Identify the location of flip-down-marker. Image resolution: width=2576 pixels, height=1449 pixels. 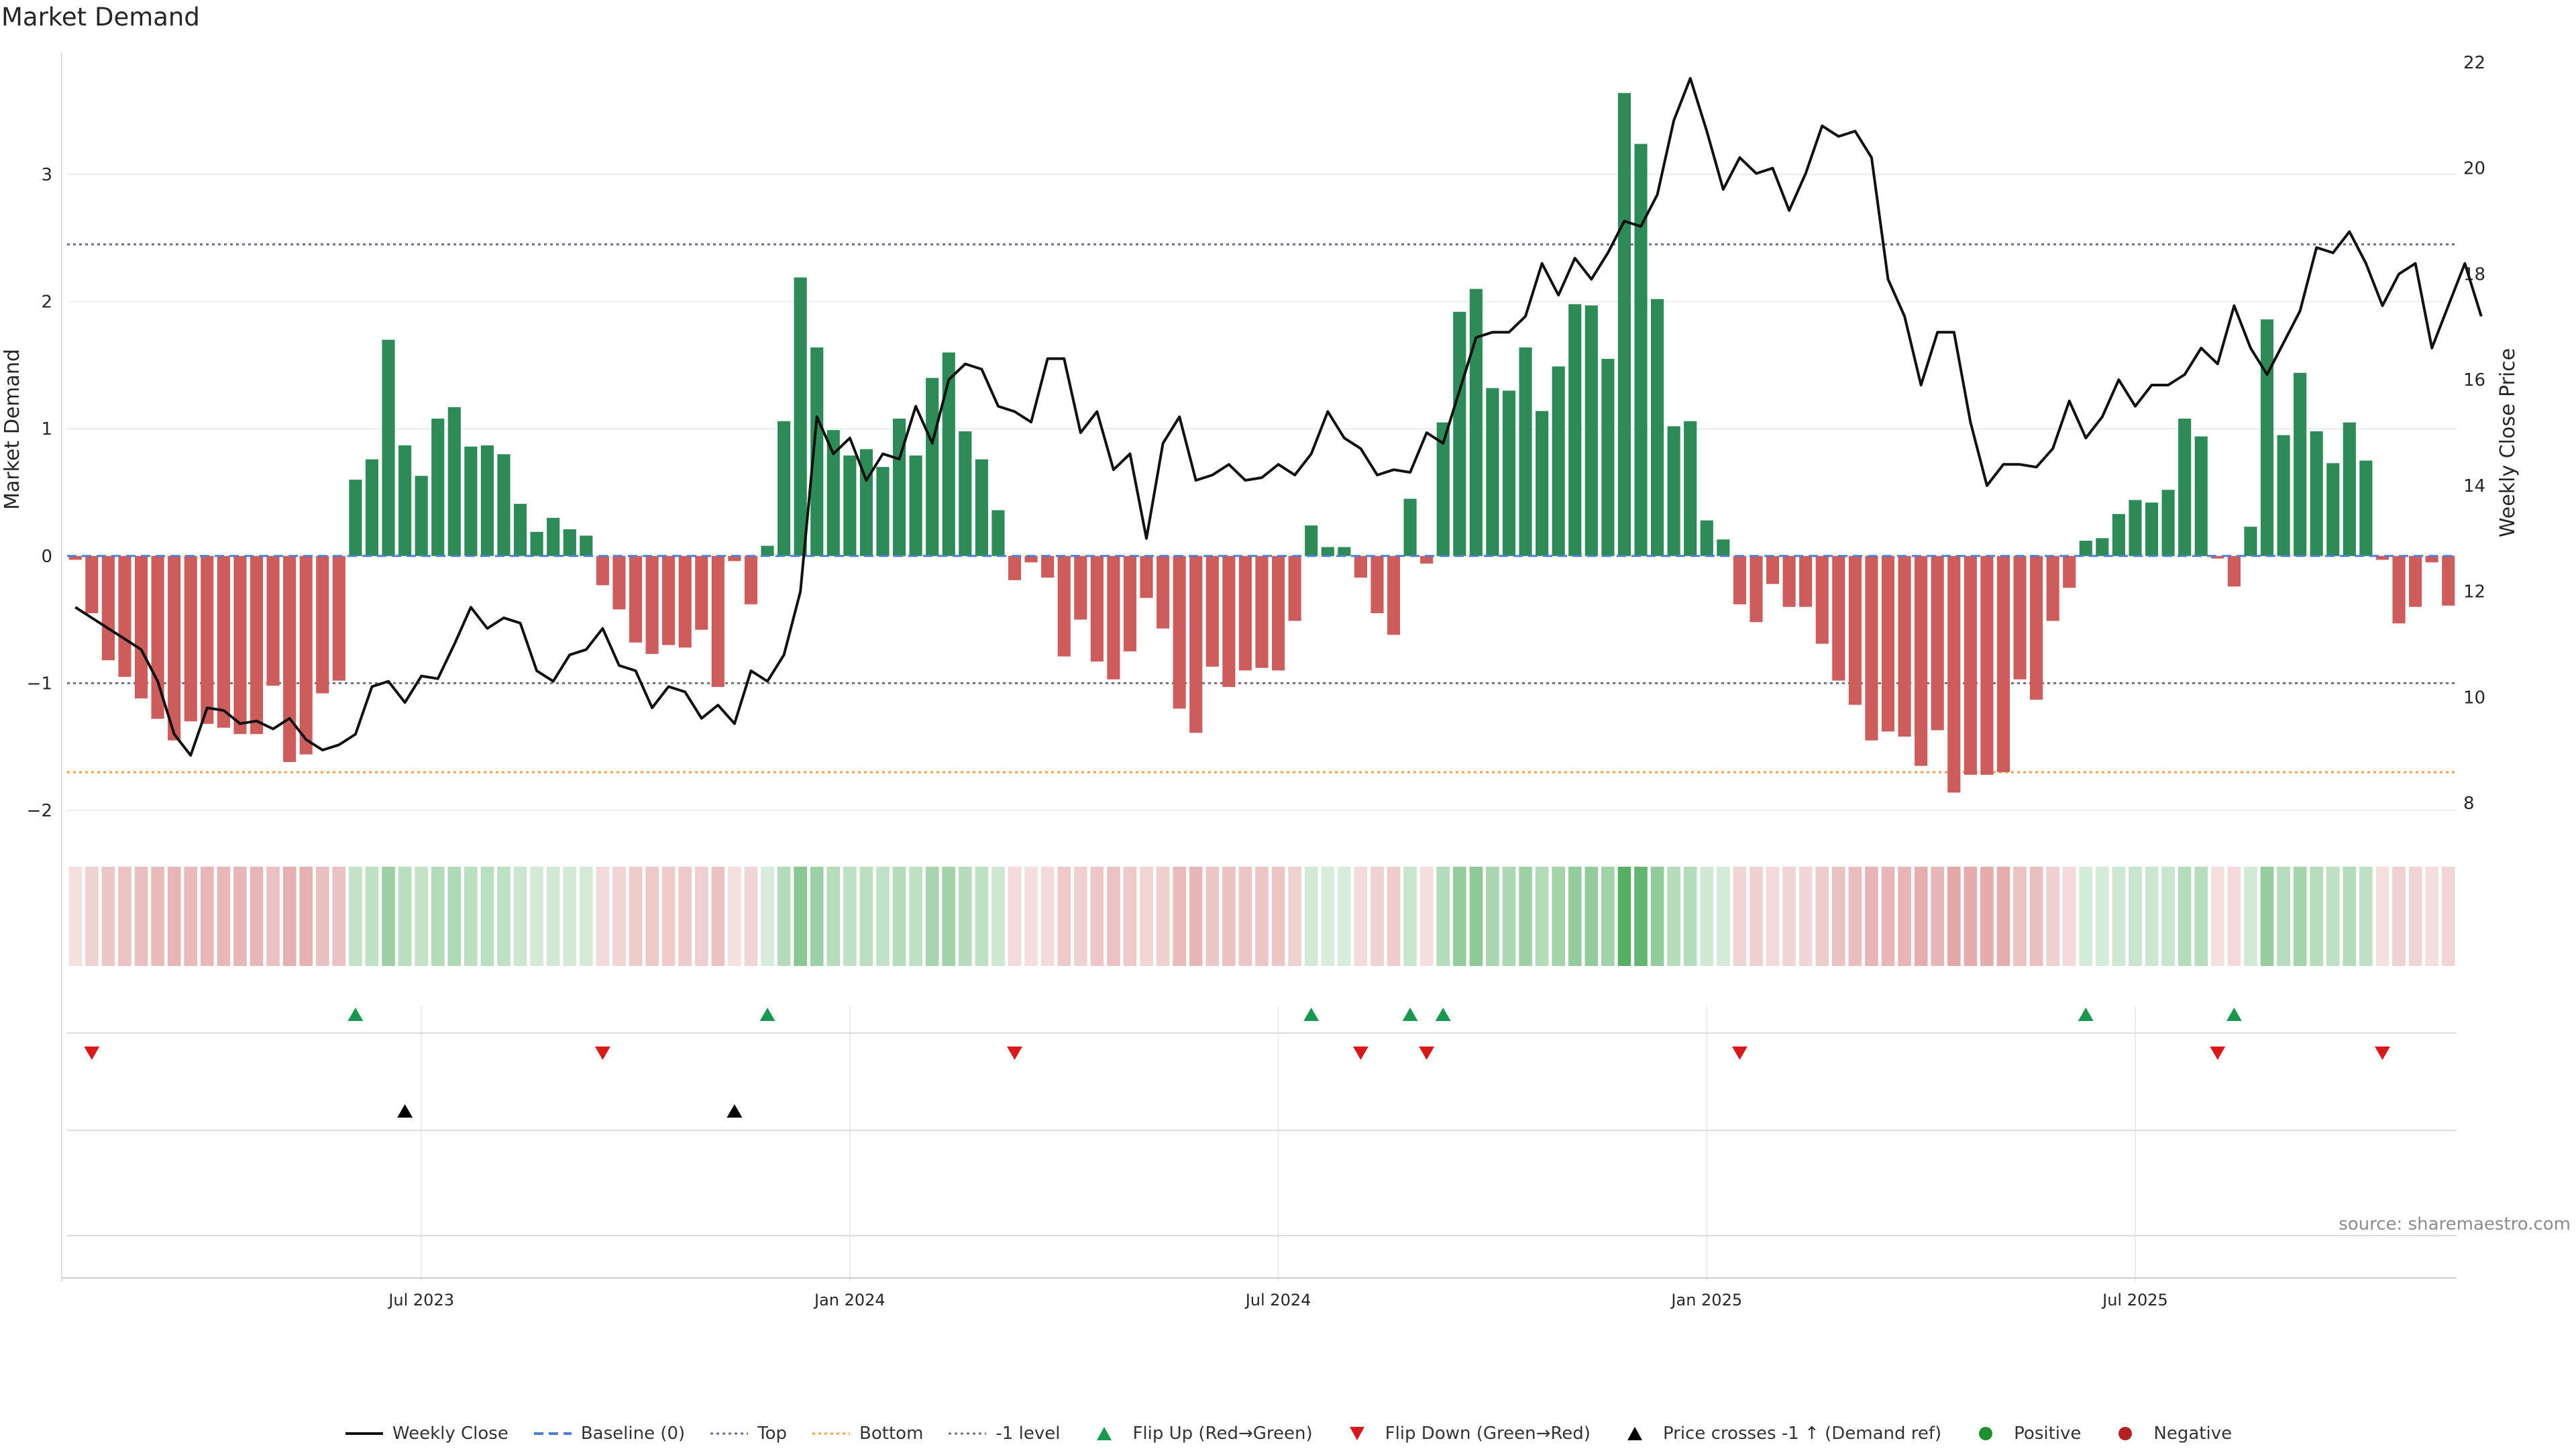
(1427, 1053).